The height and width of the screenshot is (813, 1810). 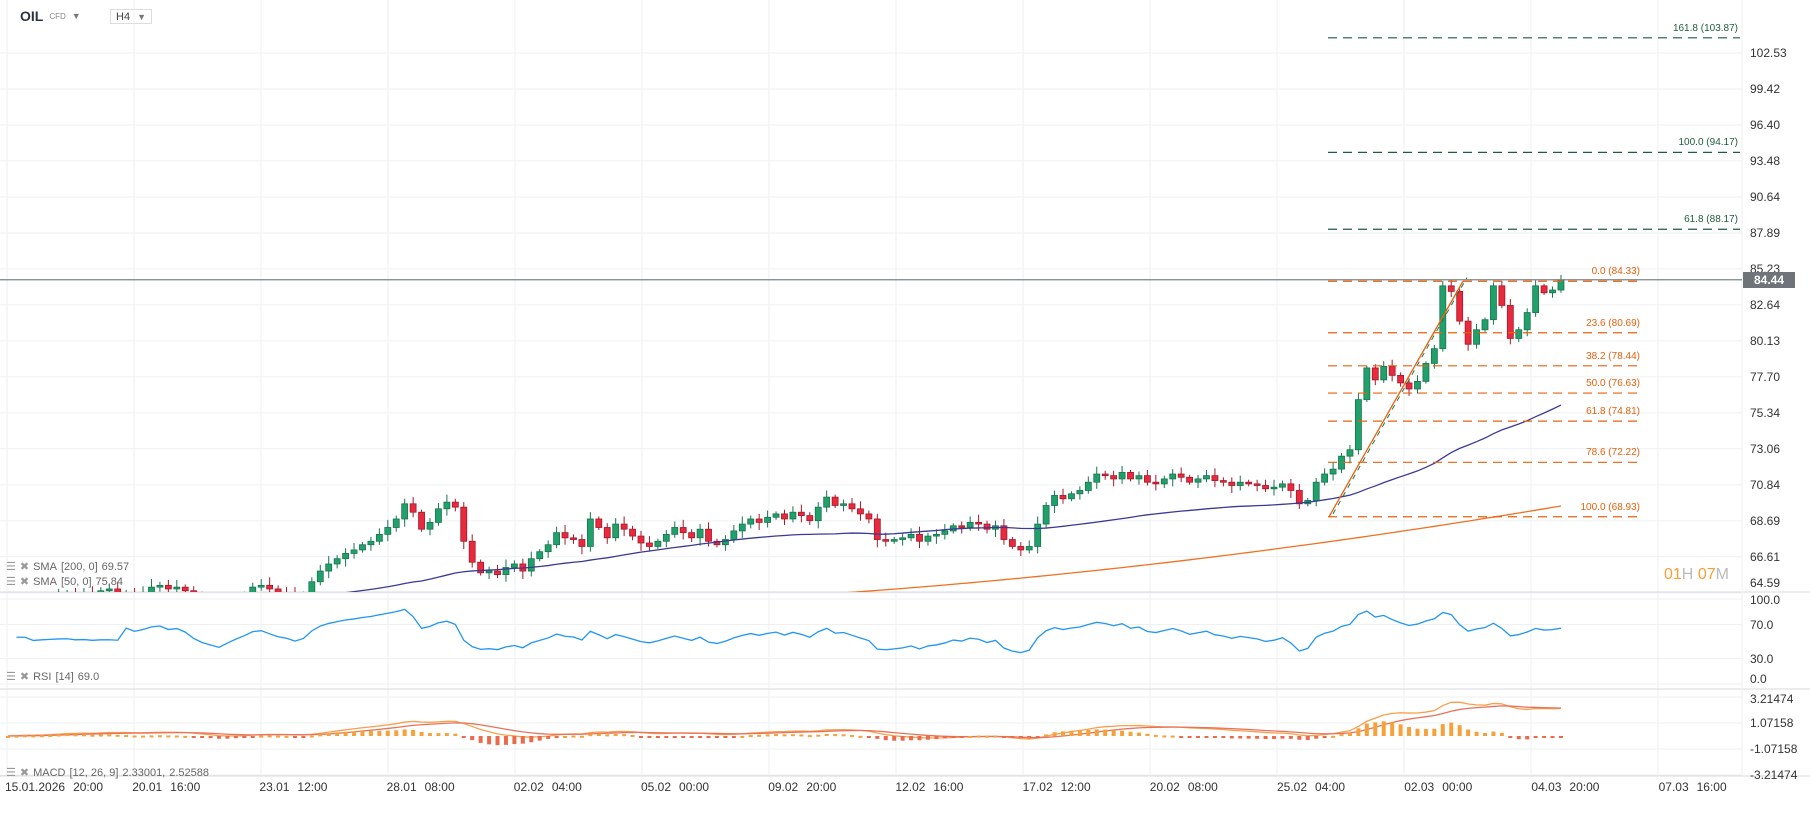 I want to click on sma200-legend: ☰ ✖ SMA [200, 0] 69.57, so click(x=67, y=567).